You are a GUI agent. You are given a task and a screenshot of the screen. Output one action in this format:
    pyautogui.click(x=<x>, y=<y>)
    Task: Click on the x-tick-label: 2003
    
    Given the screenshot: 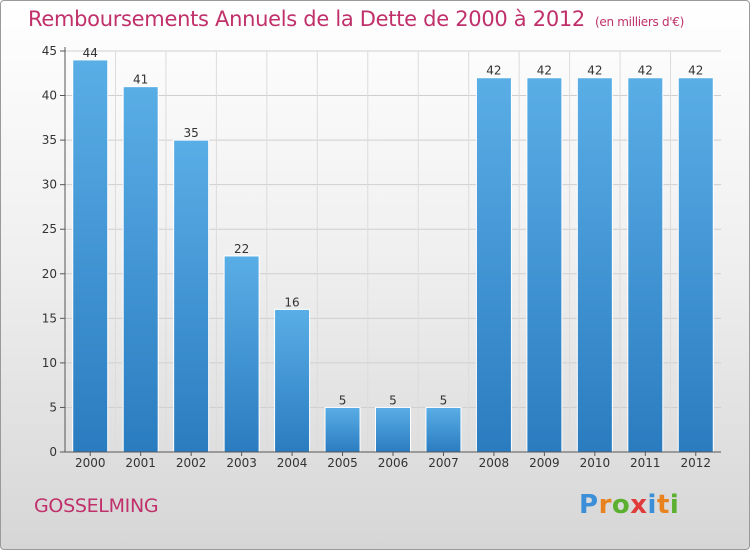 What is the action you would take?
    pyautogui.click(x=241, y=463)
    